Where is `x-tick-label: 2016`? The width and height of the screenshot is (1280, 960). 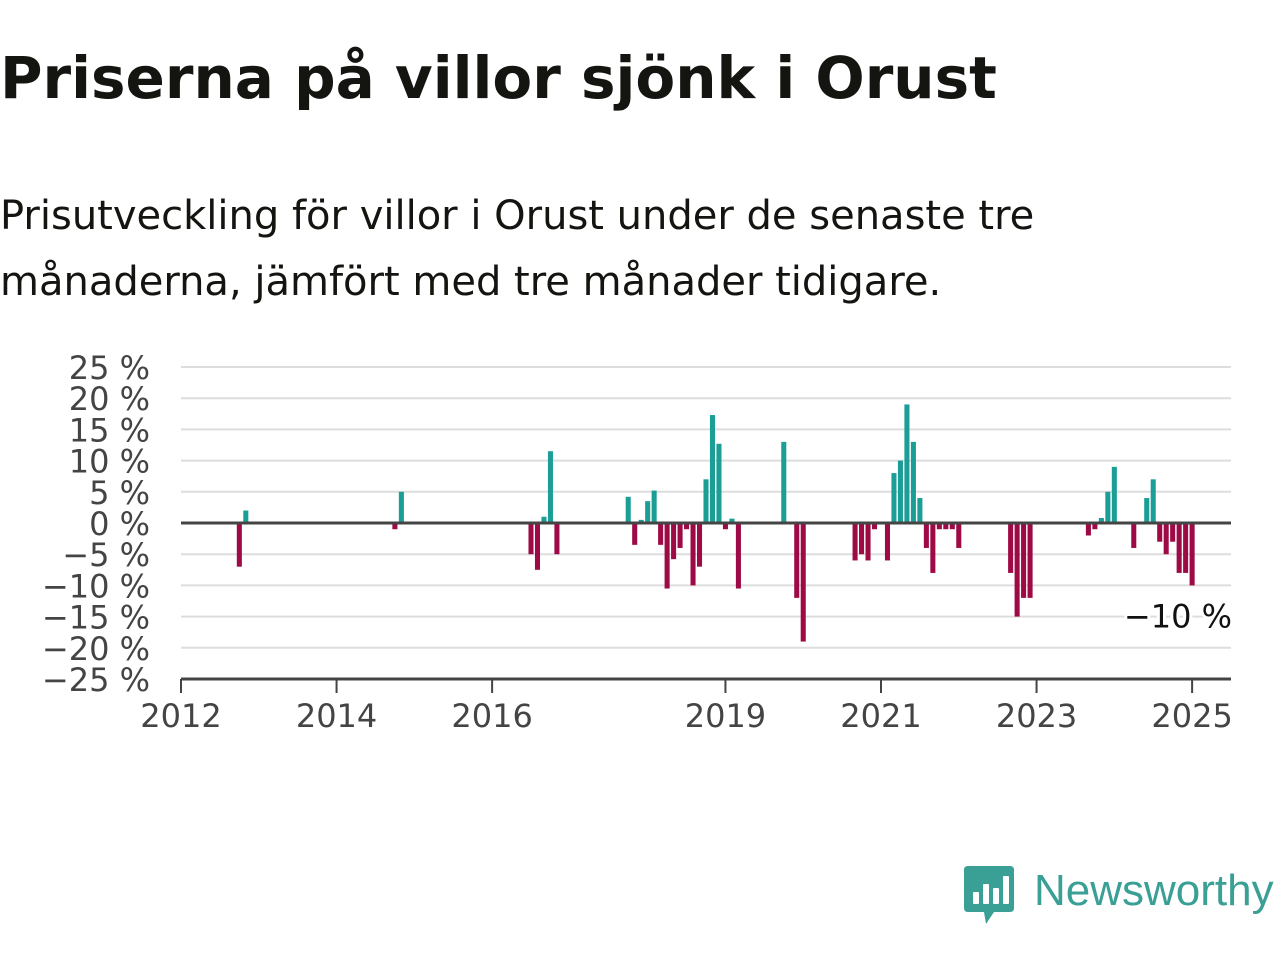
x-tick-label: 2016 is located at coordinates (491, 716).